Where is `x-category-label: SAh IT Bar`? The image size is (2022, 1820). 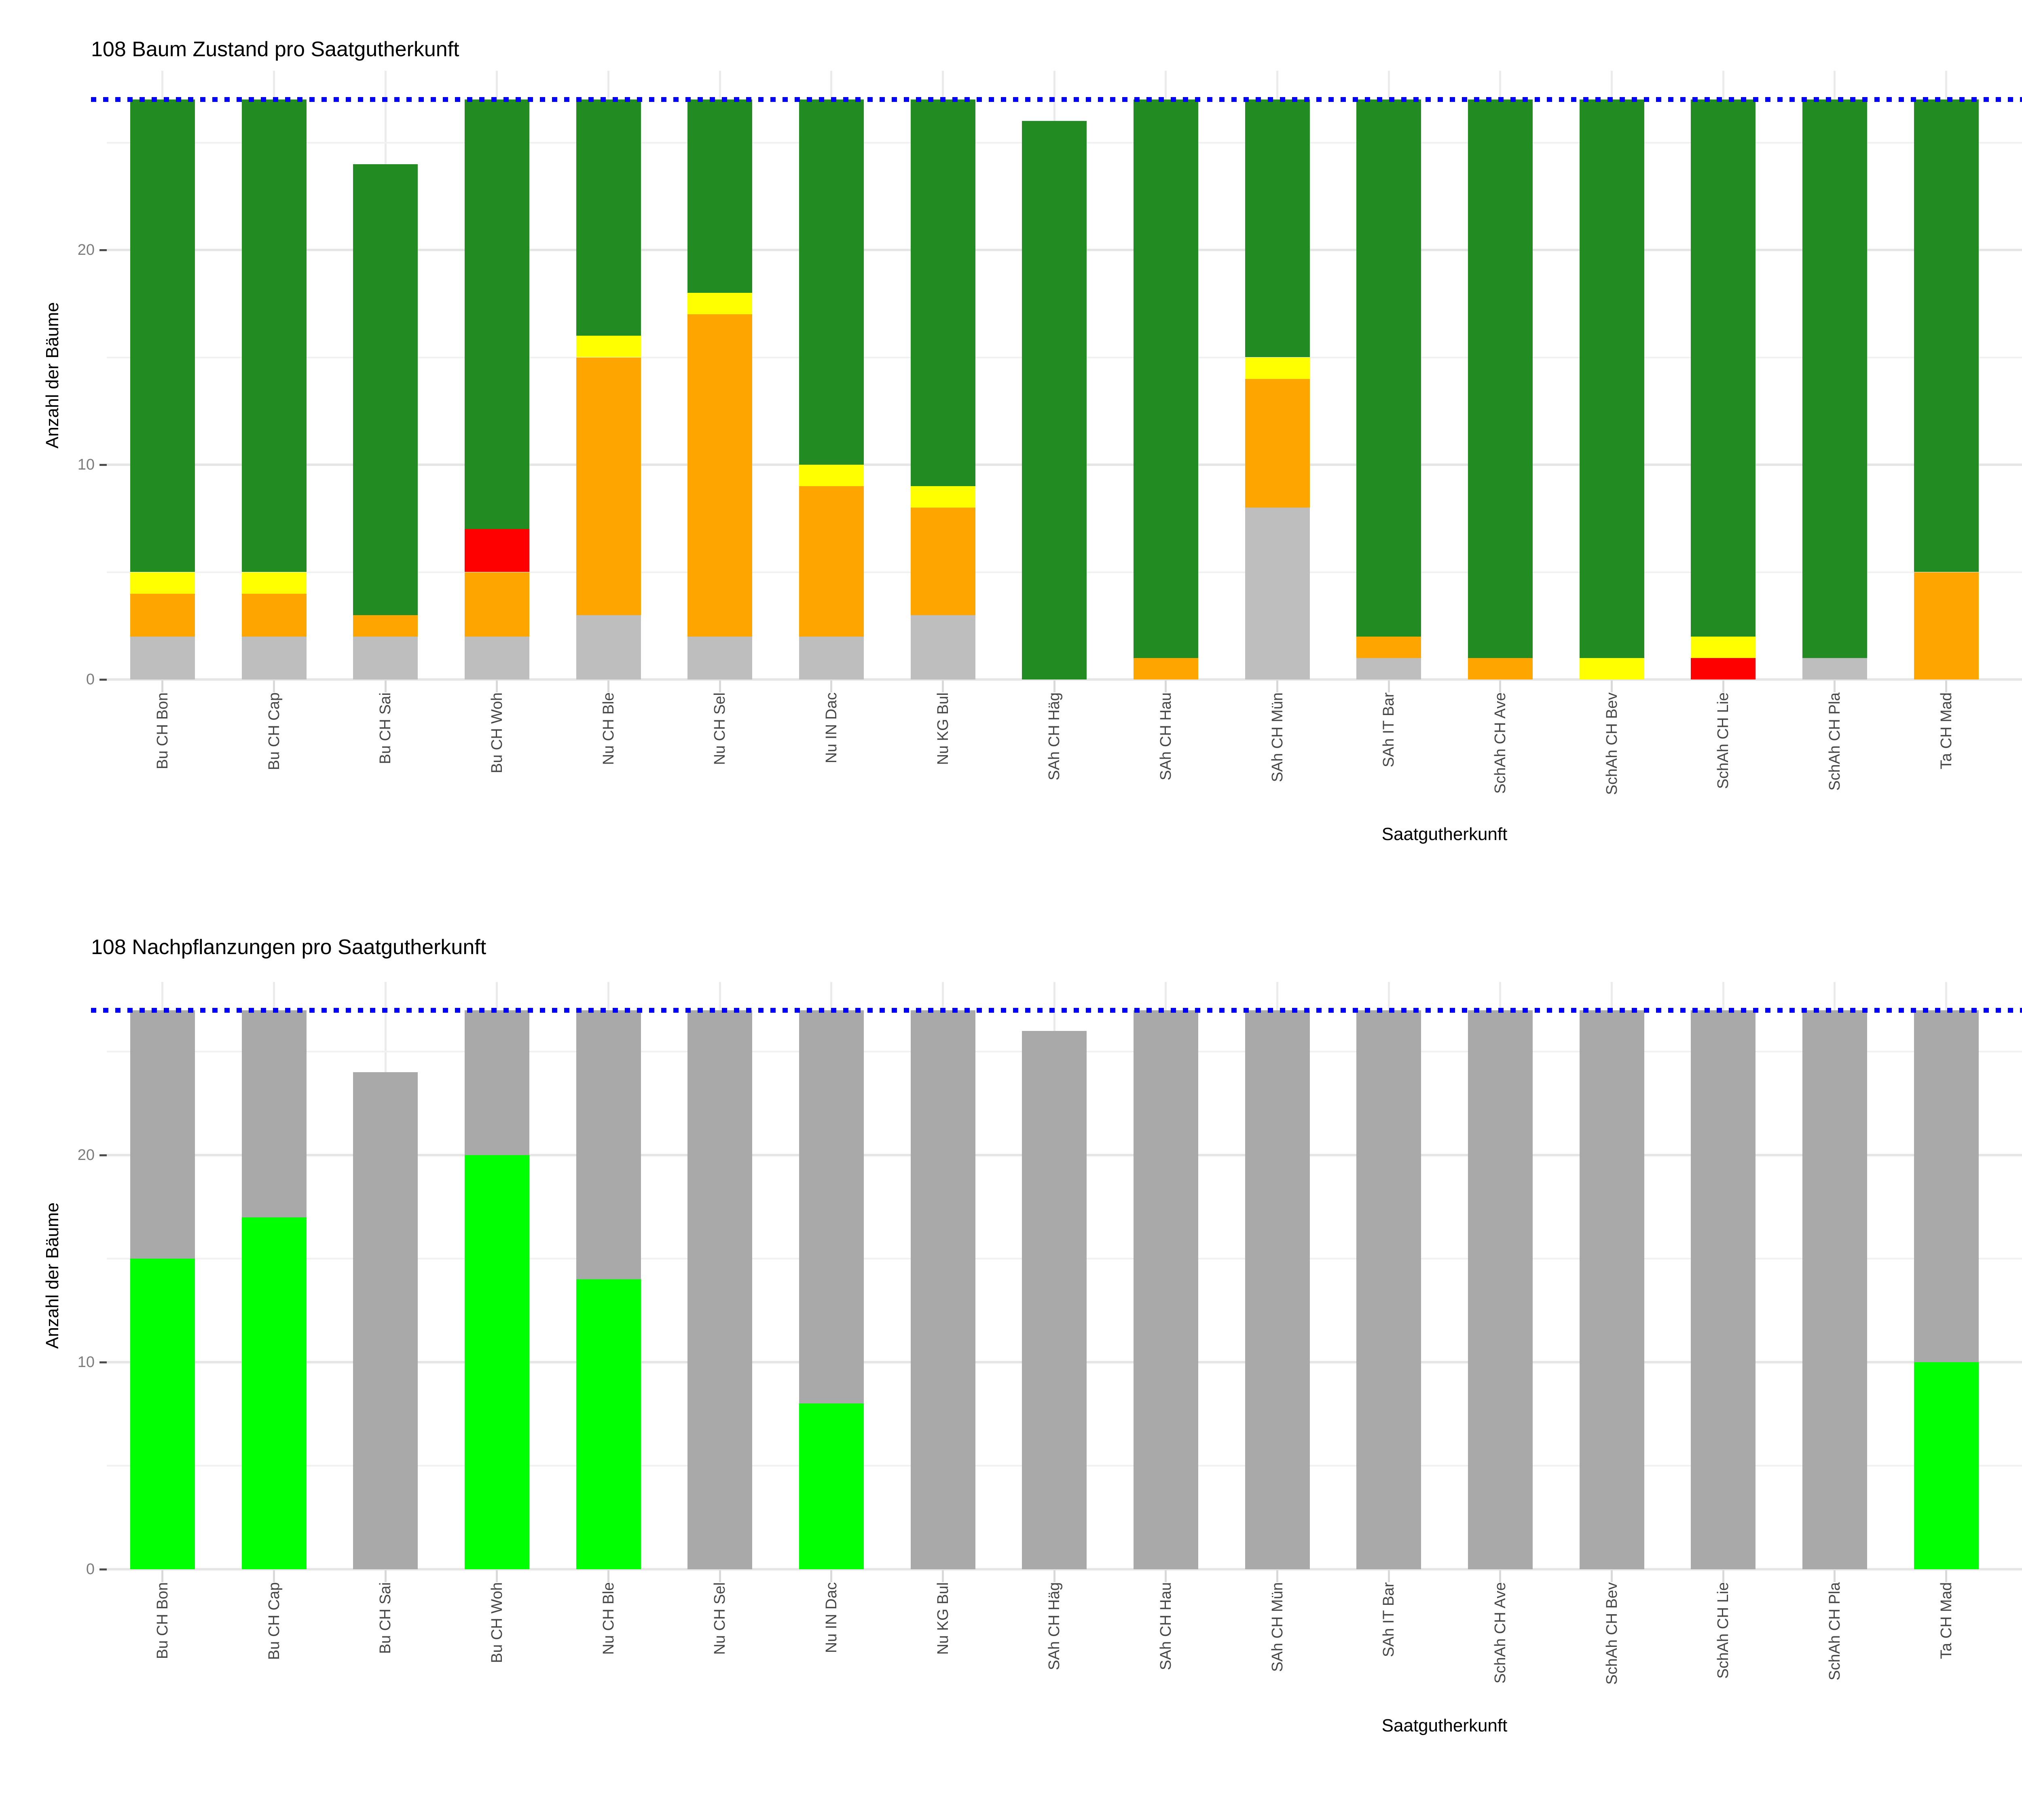 x-category-label: SAh IT Bar is located at coordinates (1389, 1620).